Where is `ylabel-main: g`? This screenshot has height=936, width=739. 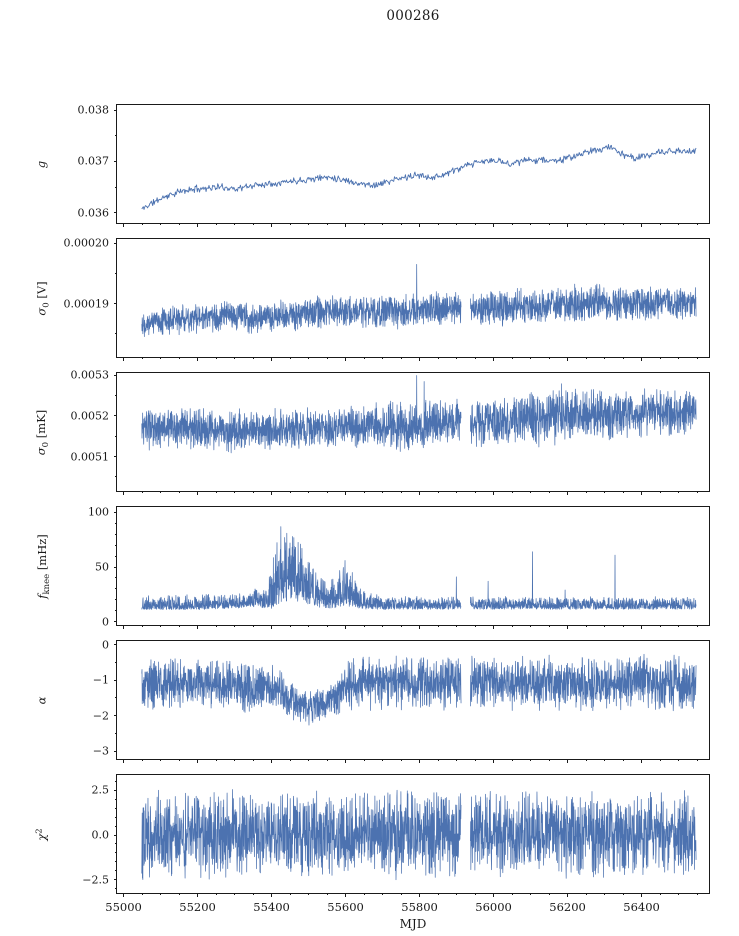
ylabel-main: g is located at coordinates (41, 164).